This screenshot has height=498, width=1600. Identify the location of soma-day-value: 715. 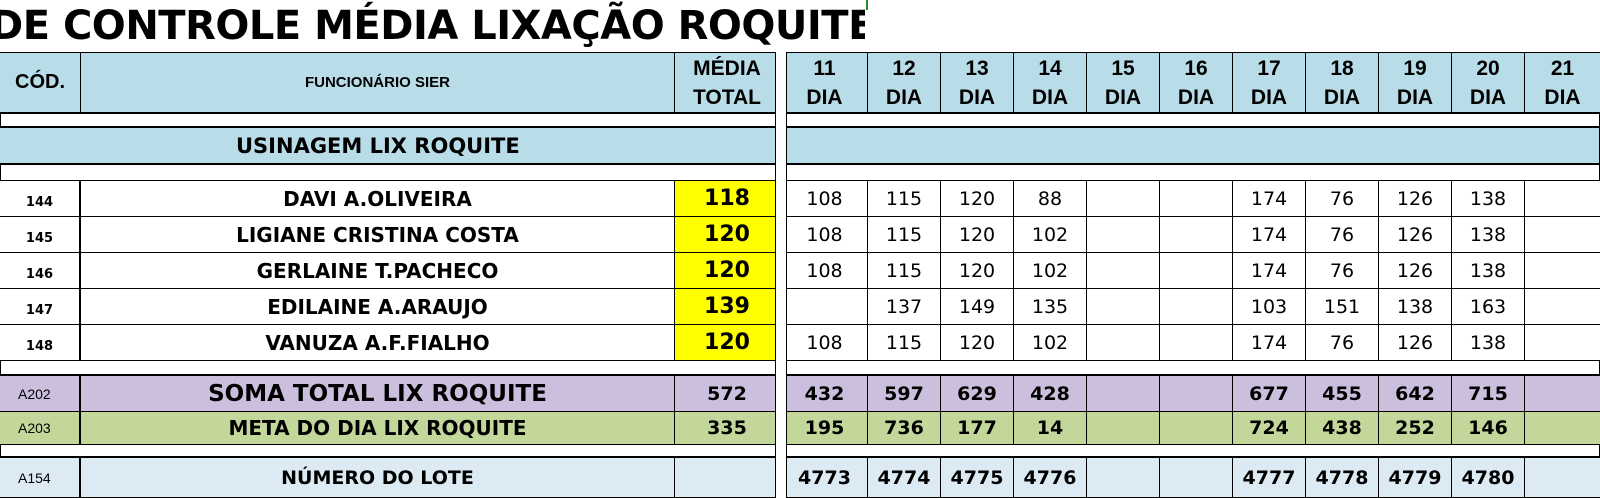
(1488, 393).